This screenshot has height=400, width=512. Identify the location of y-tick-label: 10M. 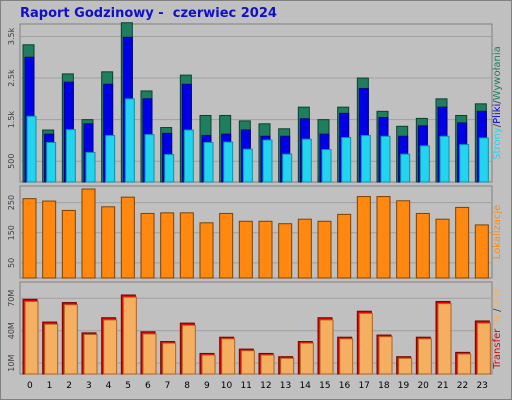
(11, 363).